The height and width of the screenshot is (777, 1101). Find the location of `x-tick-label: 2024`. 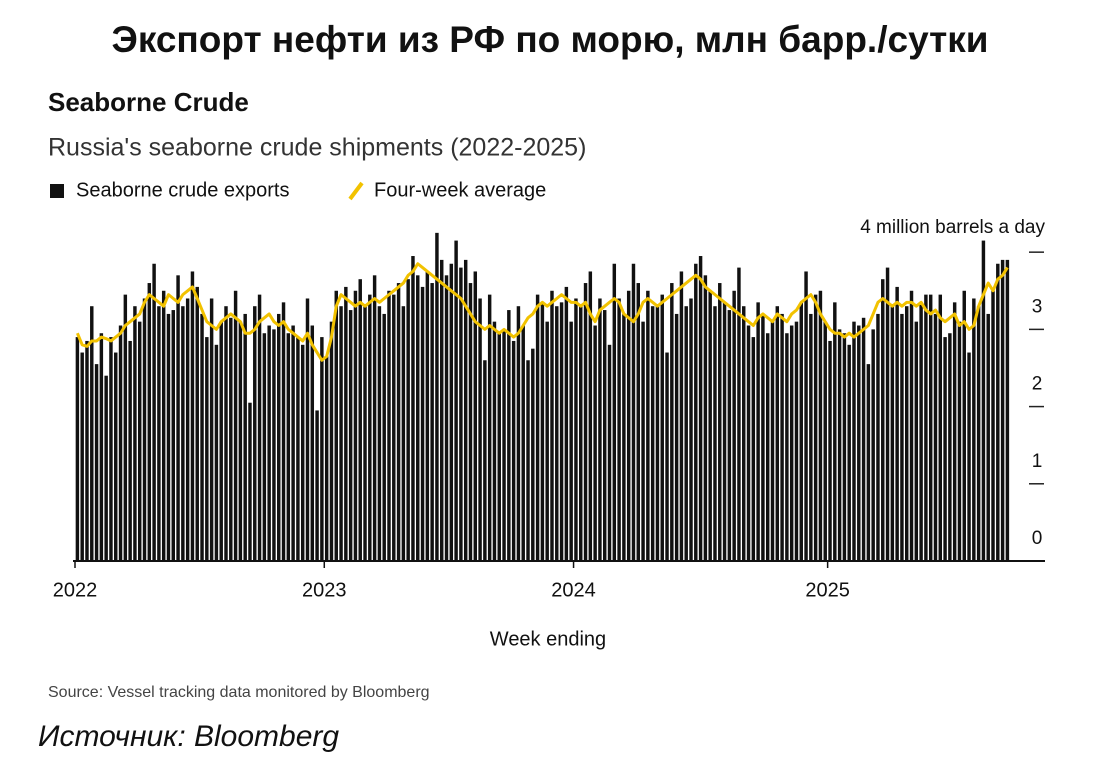

x-tick-label: 2024 is located at coordinates (573, 590).